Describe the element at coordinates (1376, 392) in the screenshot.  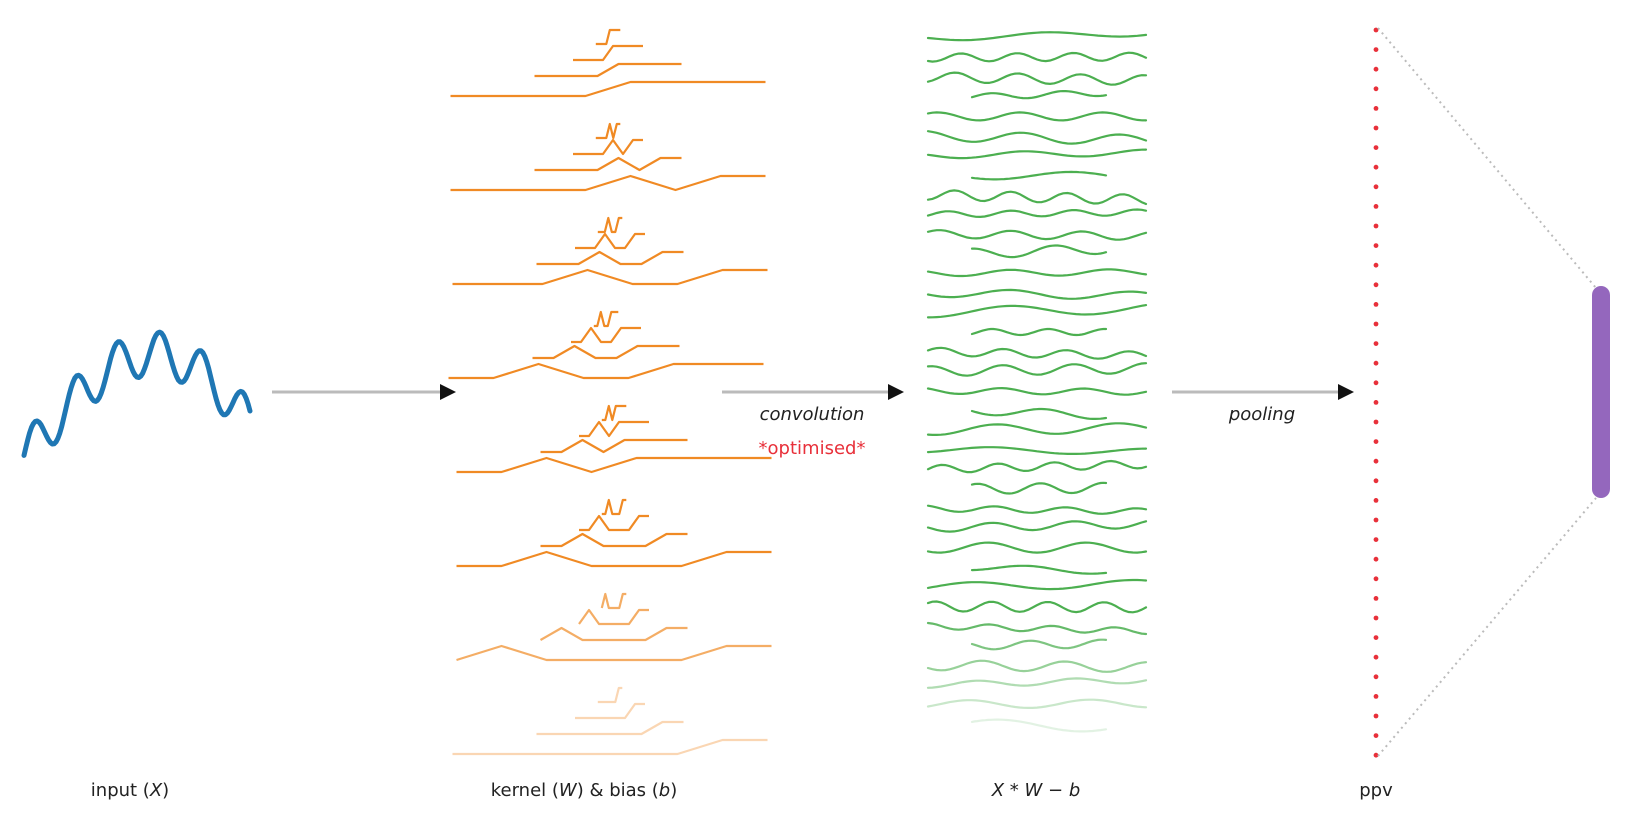
I see `ppv-dots` at that location.